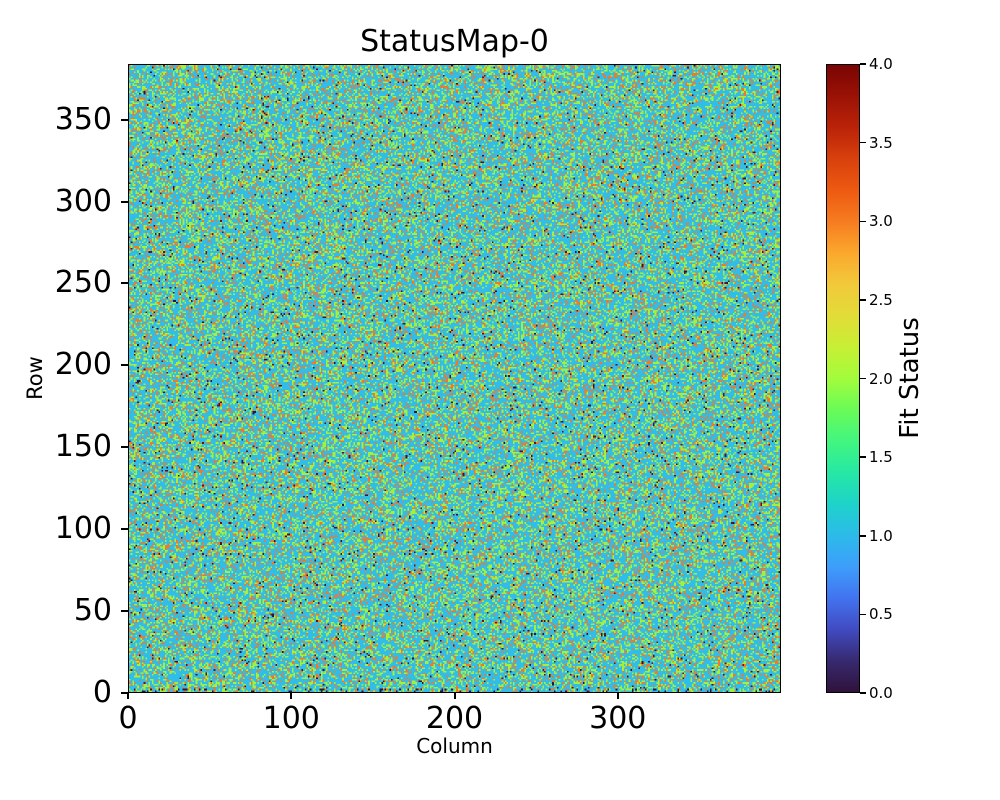 The height and width of the screenshot is (800, 1000). I want to click on chart-title: StatusMap-0, so click(454, 41).